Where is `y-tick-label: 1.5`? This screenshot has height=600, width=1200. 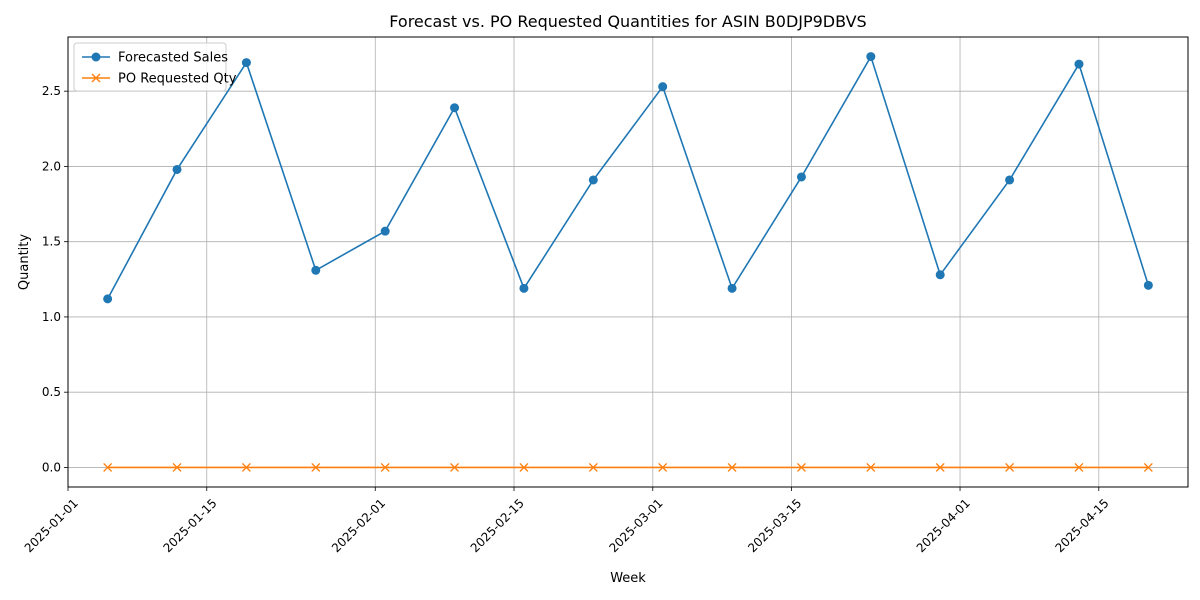 y-tick-label: 1.5 is located at coordinates (51, 242).